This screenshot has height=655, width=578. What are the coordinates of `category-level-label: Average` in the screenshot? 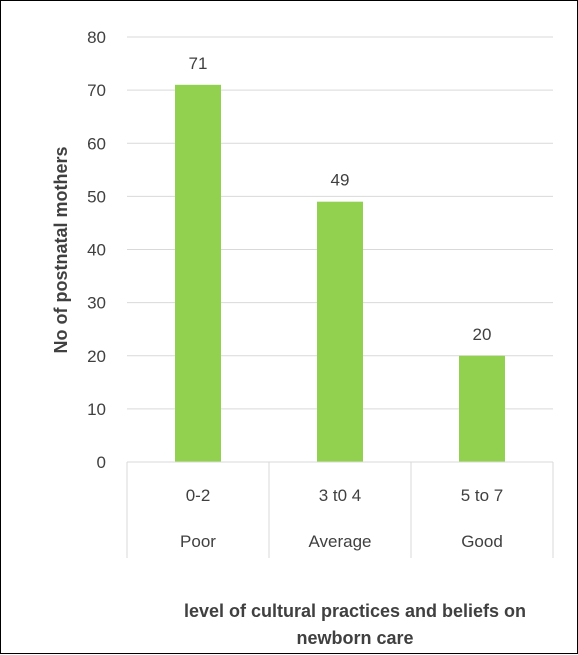 It's located at (339, 541).